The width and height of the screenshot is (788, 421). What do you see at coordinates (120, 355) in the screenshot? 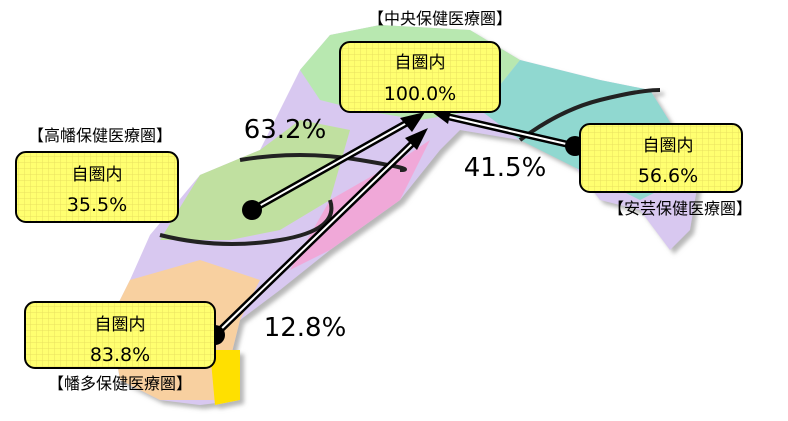
I see `region-value: 83.8%` at bounding box center [120, 355].